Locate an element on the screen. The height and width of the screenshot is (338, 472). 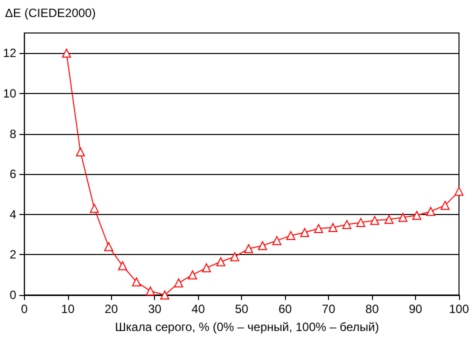
x-tick-label: 70 is located at coordinates (329, 309).